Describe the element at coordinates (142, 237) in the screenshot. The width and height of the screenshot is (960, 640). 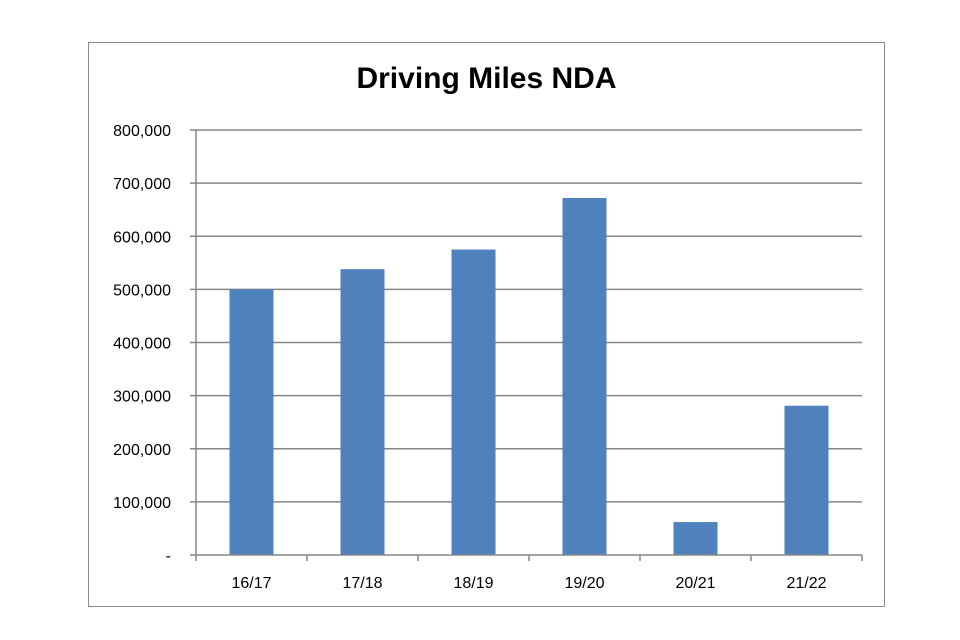
I see `y-tick-label: 600,000` at that location.